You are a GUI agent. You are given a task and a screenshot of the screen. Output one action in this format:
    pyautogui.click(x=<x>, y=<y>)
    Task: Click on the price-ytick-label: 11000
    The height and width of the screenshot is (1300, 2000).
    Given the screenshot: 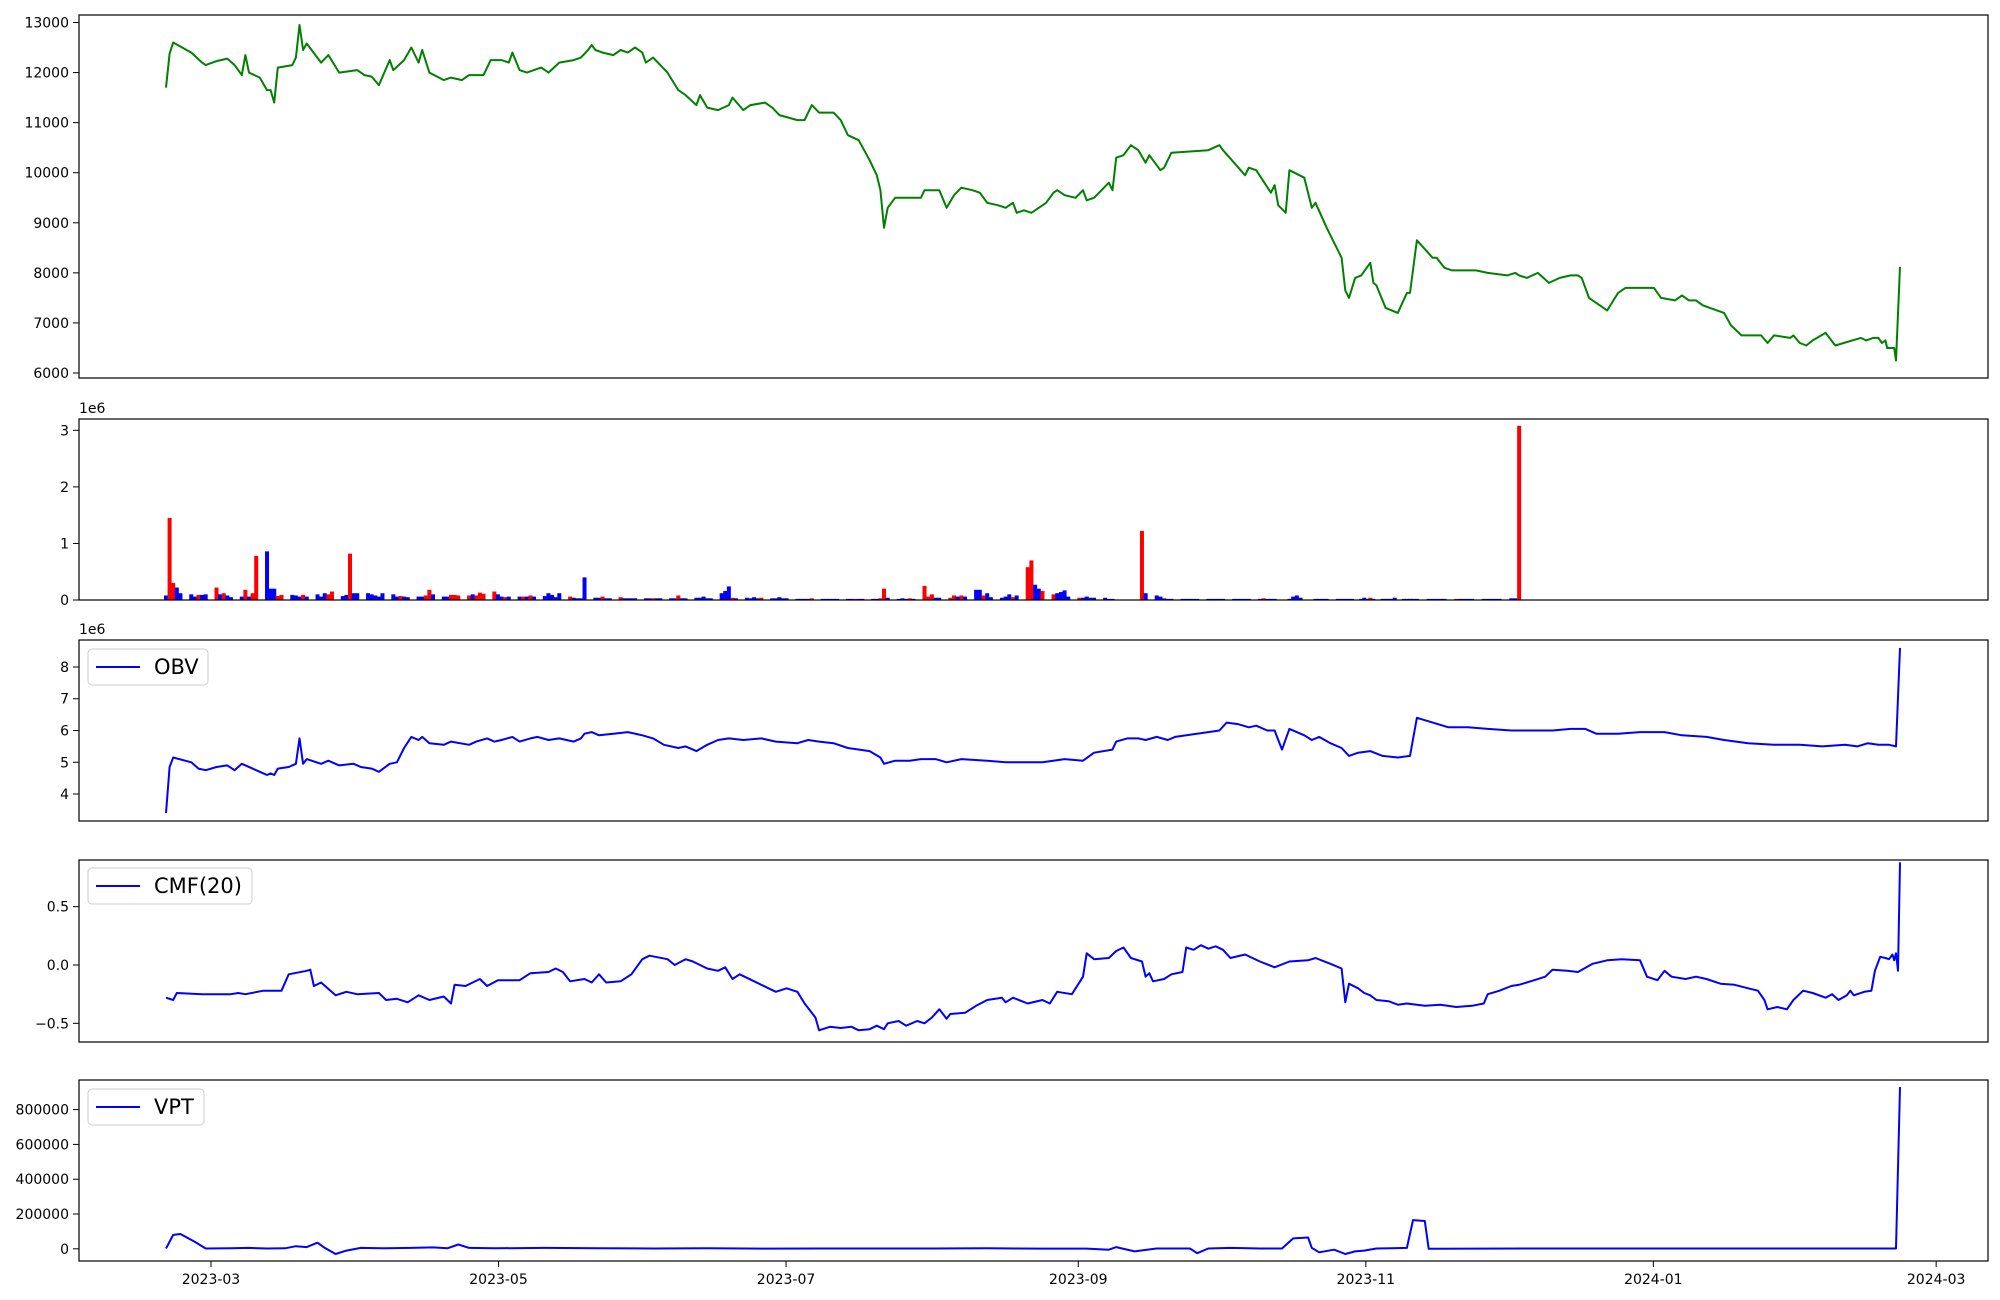 What is the action you would take?
    pyautogui.click(x=46, y=124)
    